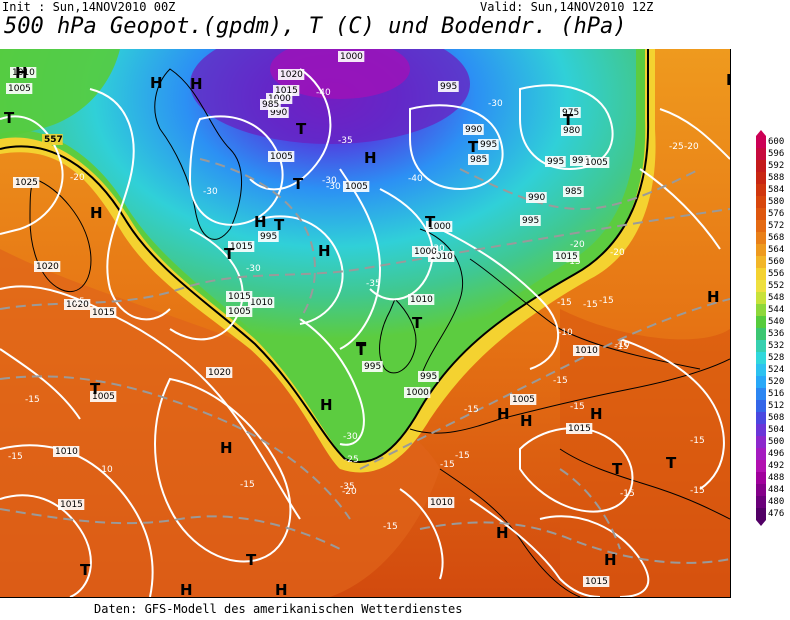 The width and height of the screenshot is (790, 620). Describe the element at coordinates (323, 93) in the screenshot. I see `isotherm-label: -40` at that location.